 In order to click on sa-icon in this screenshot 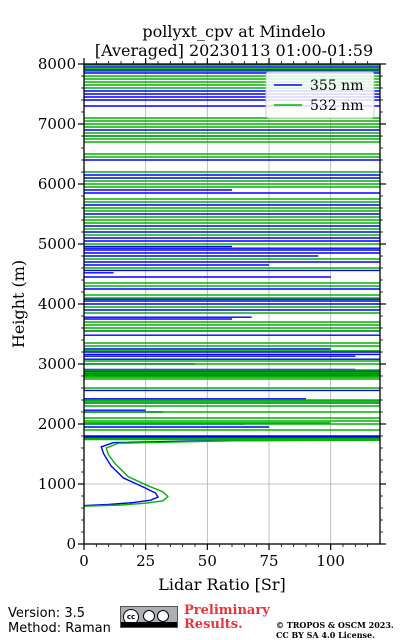, I will do `click(163, 616)`.